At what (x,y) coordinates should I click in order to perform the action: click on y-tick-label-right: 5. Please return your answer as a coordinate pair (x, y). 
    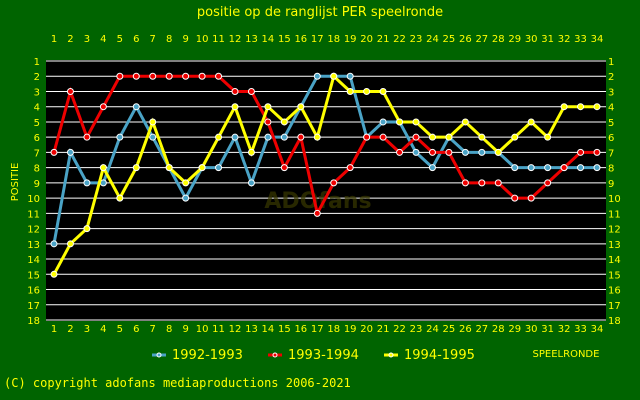
    Looking at the image, I should click on (611, 123).